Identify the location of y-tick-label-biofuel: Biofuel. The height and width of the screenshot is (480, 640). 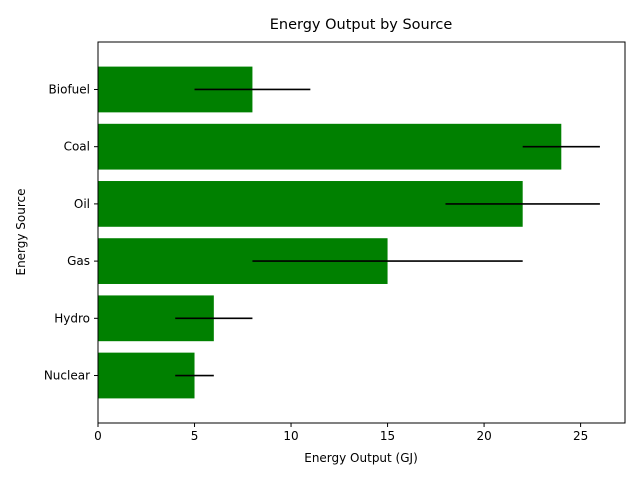
(69, 89).